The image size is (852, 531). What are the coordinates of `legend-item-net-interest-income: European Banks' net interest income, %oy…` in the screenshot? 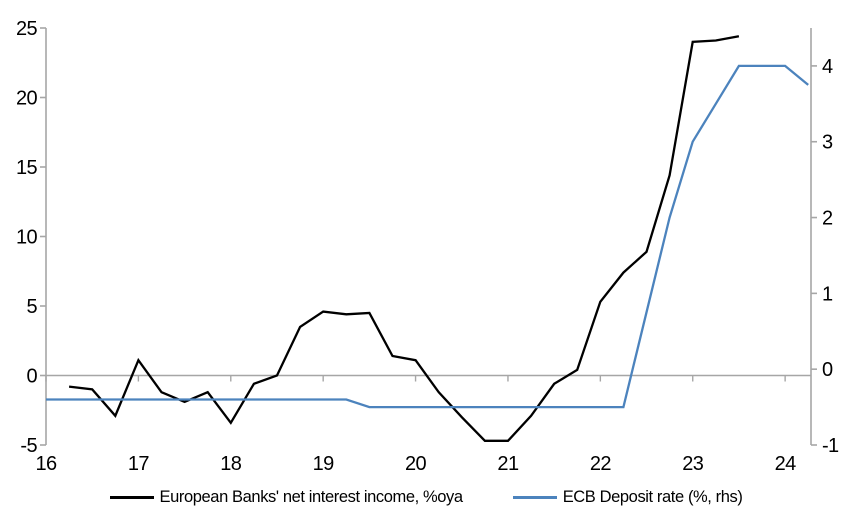 It's located at (286, 497).